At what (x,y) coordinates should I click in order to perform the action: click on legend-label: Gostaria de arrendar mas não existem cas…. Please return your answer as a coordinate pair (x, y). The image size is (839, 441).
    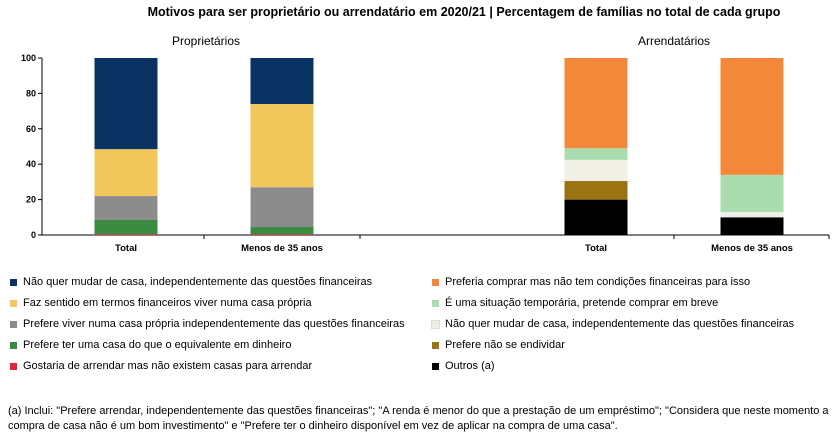
    Looking at the image, I should click on (168, 366).